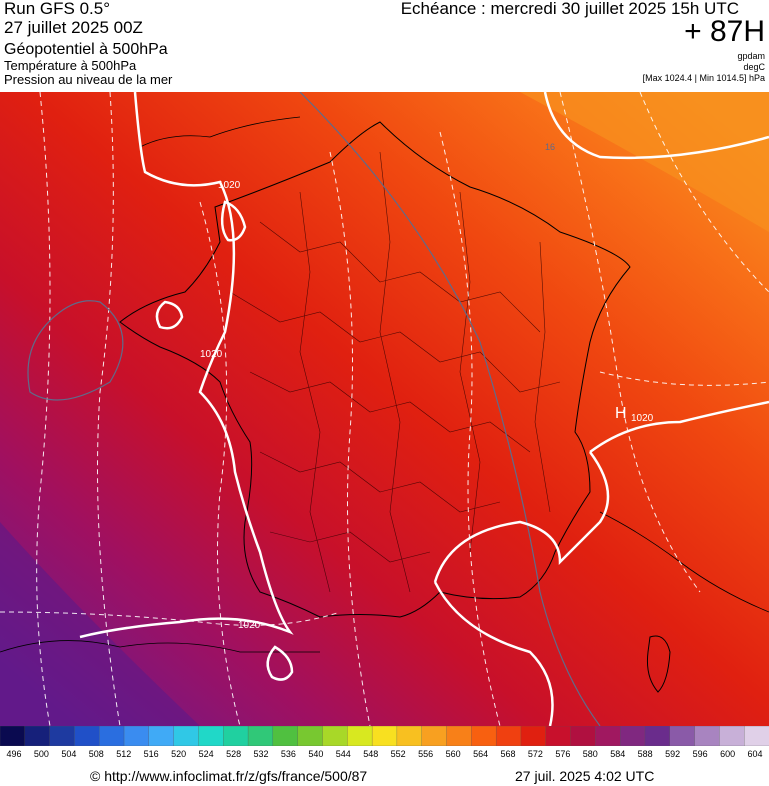  What do you see at coordinates (371, 754) in the screenshot?
I see `color-scale-label: 548` at bounding box center [371, 754].